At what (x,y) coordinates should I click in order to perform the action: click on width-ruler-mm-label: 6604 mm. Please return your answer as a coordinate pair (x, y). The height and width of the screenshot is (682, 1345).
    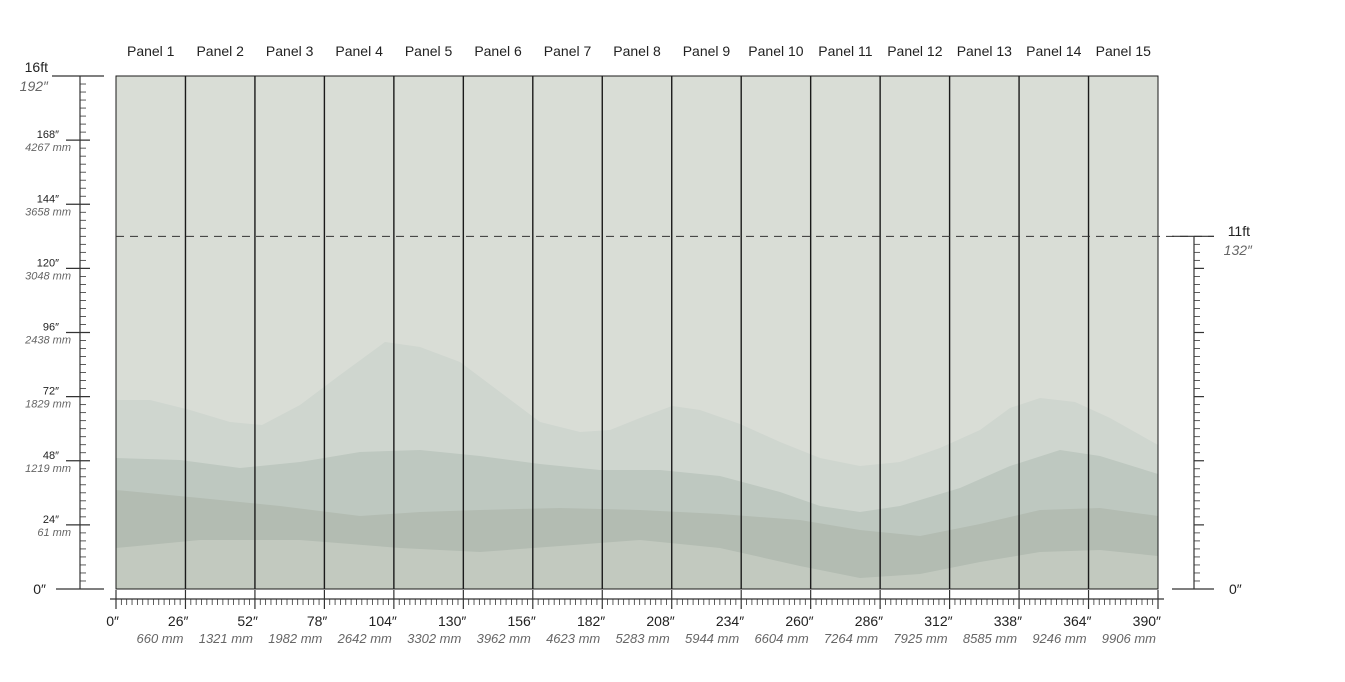
    Looking at the image, I should click on (781, 638).